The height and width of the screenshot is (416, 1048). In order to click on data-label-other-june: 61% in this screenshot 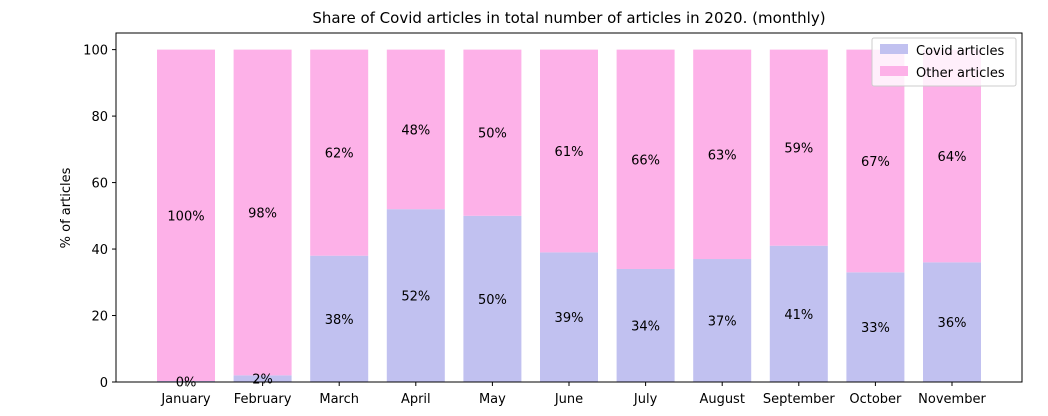, I will do `click(569, 152)`.